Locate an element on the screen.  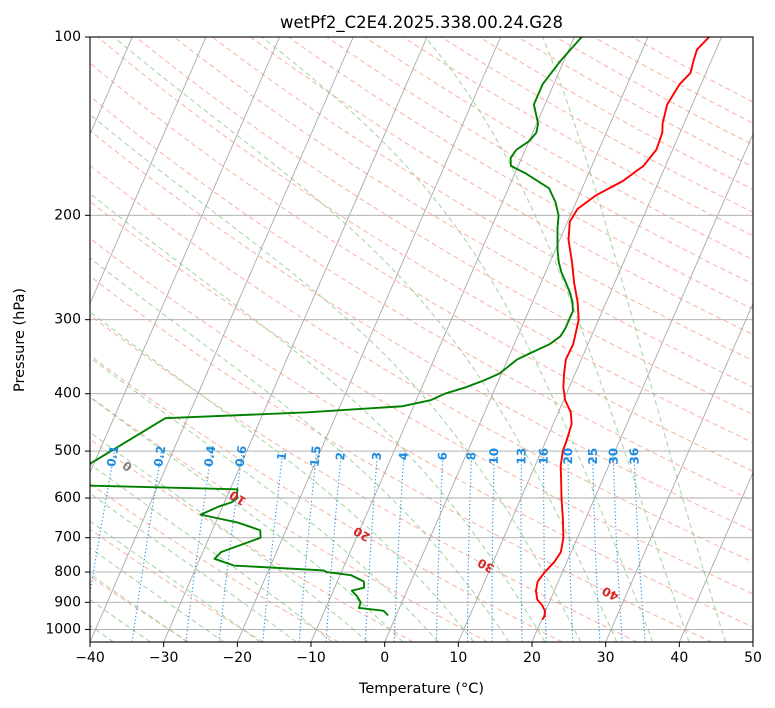
mixing-ratio-label: 25 is located at coordinates (593, 456).